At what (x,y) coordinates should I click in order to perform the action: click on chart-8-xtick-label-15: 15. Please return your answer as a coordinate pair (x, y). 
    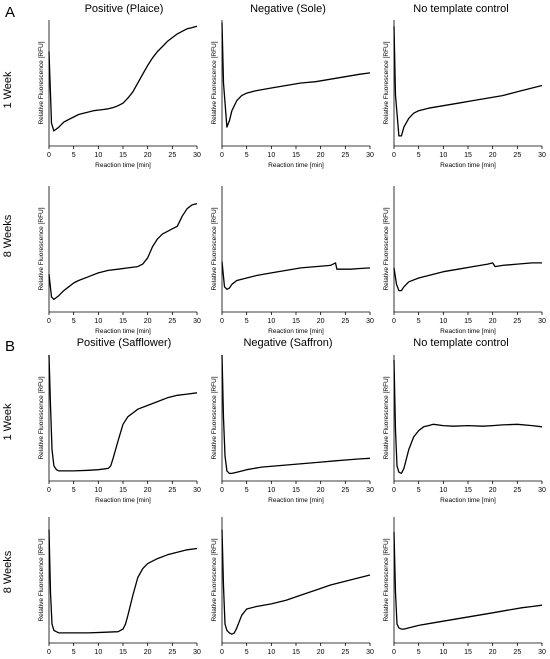
    Looking at the image, I should click on (468, 490).